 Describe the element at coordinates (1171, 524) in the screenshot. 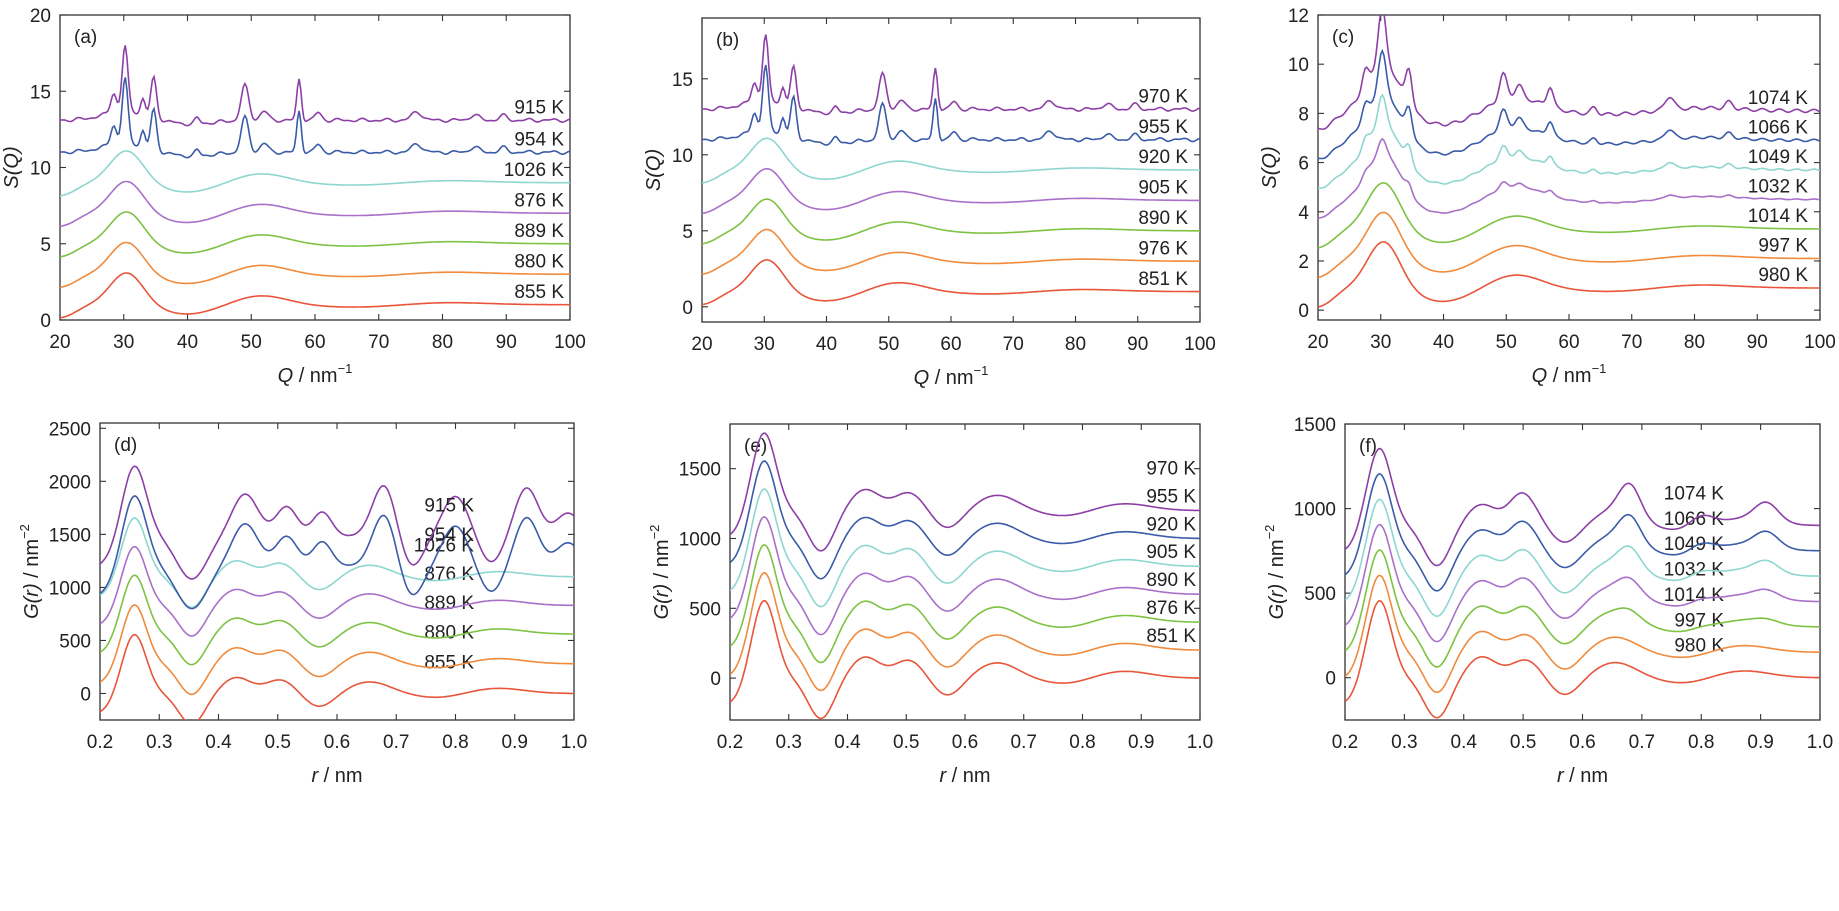

I see `series-label: 920 K` at that location.